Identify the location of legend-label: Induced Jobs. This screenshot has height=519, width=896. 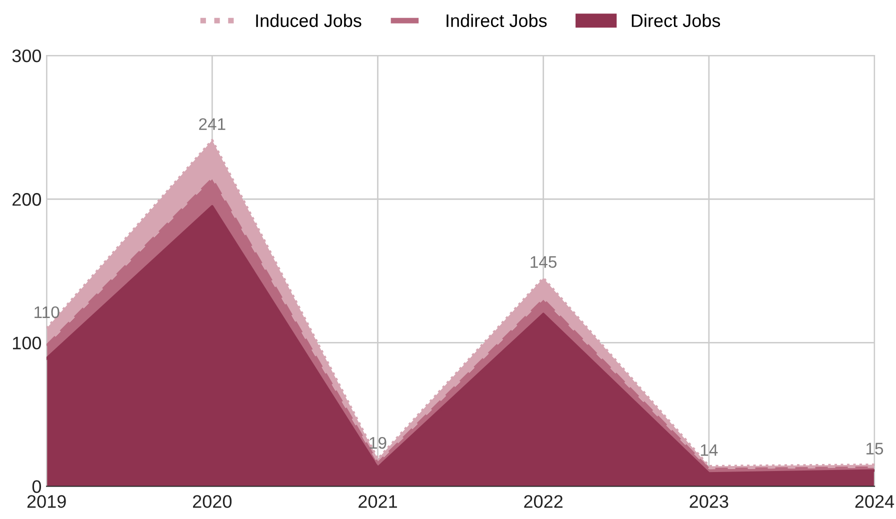
(309, 21).